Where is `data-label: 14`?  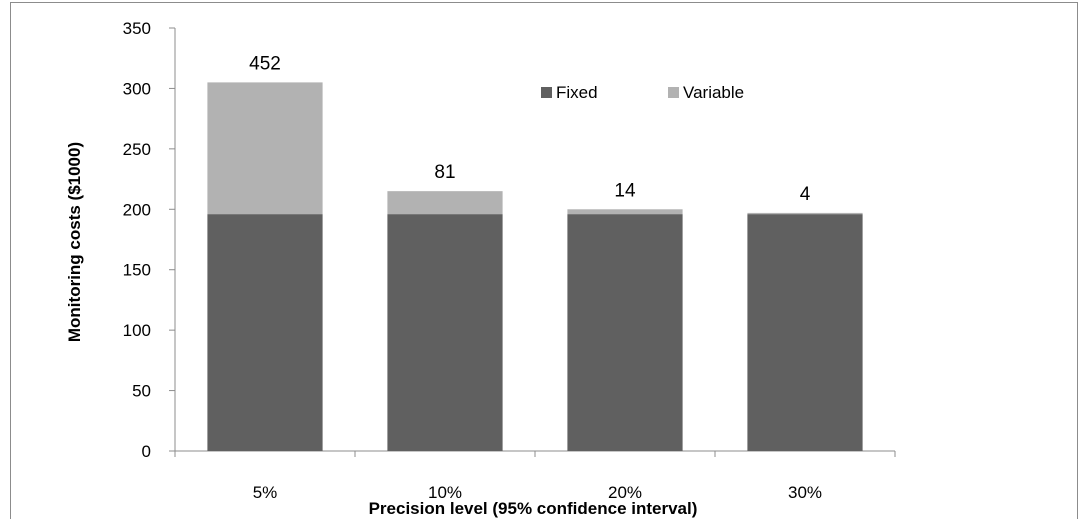 data-label: 14 is located at coordinates (625, 190).